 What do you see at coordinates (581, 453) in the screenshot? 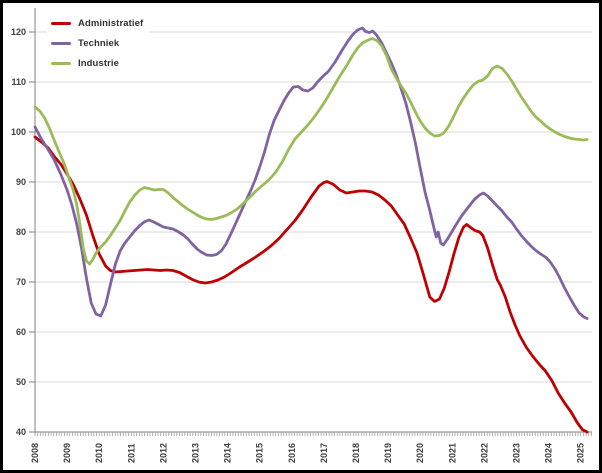
I see `svg-text: 2025` at bounding box center [581, 453].